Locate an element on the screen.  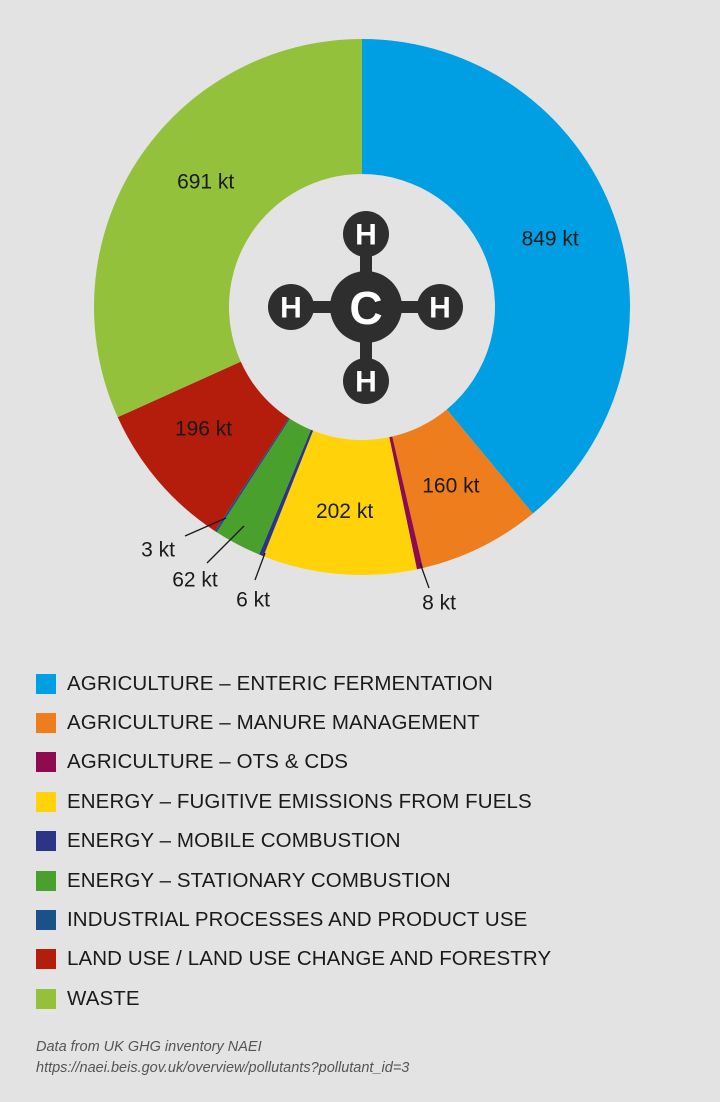
hydrogen-atom-left-label: H is located at coordinates (291, 308).